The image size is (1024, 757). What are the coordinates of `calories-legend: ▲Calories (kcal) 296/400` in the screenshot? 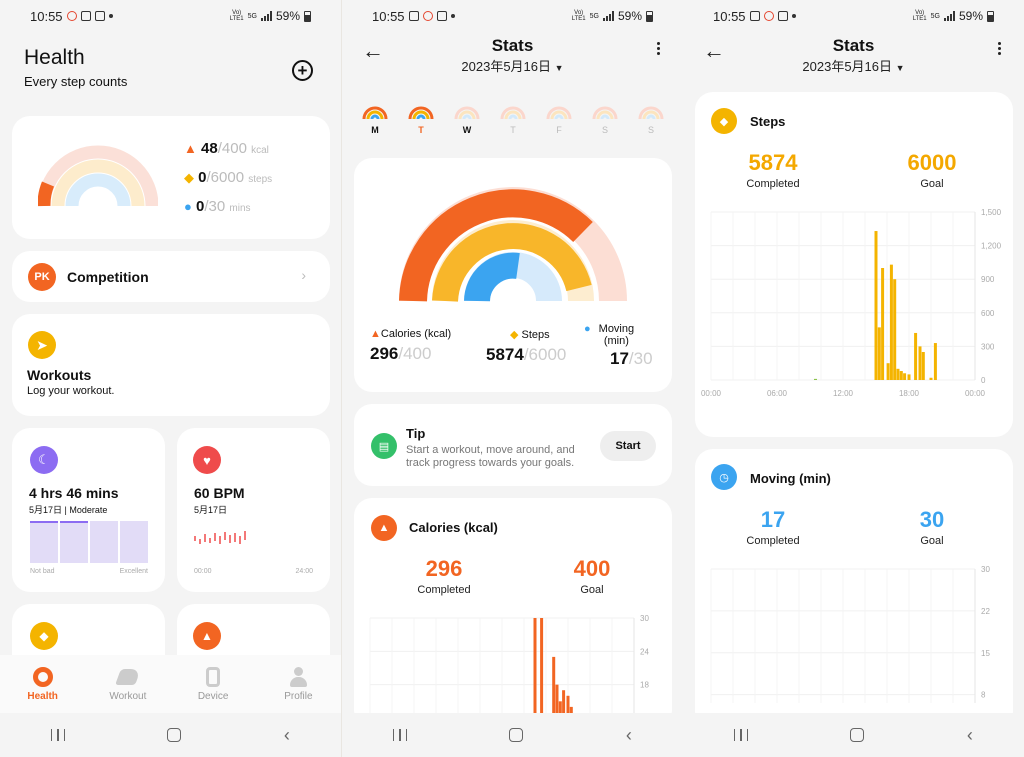 It's located at (411, 345).